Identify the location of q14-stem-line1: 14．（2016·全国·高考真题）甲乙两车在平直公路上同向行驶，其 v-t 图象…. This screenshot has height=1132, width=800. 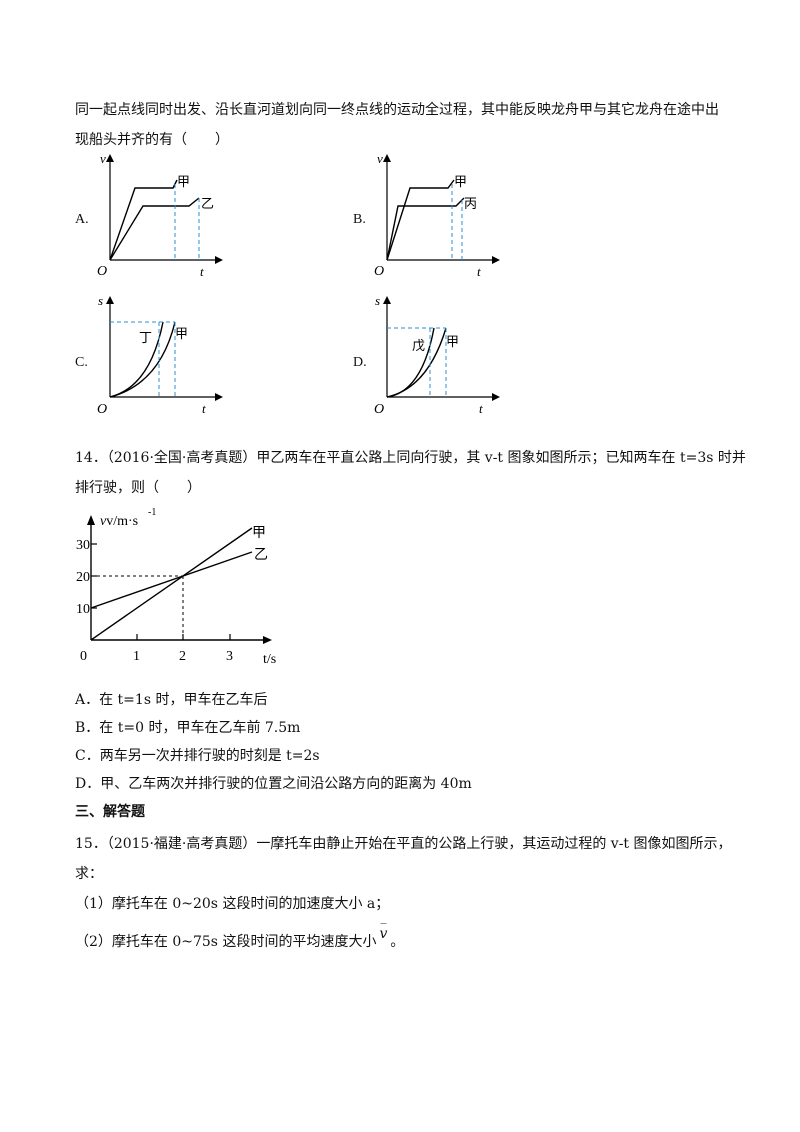
(410, 458).